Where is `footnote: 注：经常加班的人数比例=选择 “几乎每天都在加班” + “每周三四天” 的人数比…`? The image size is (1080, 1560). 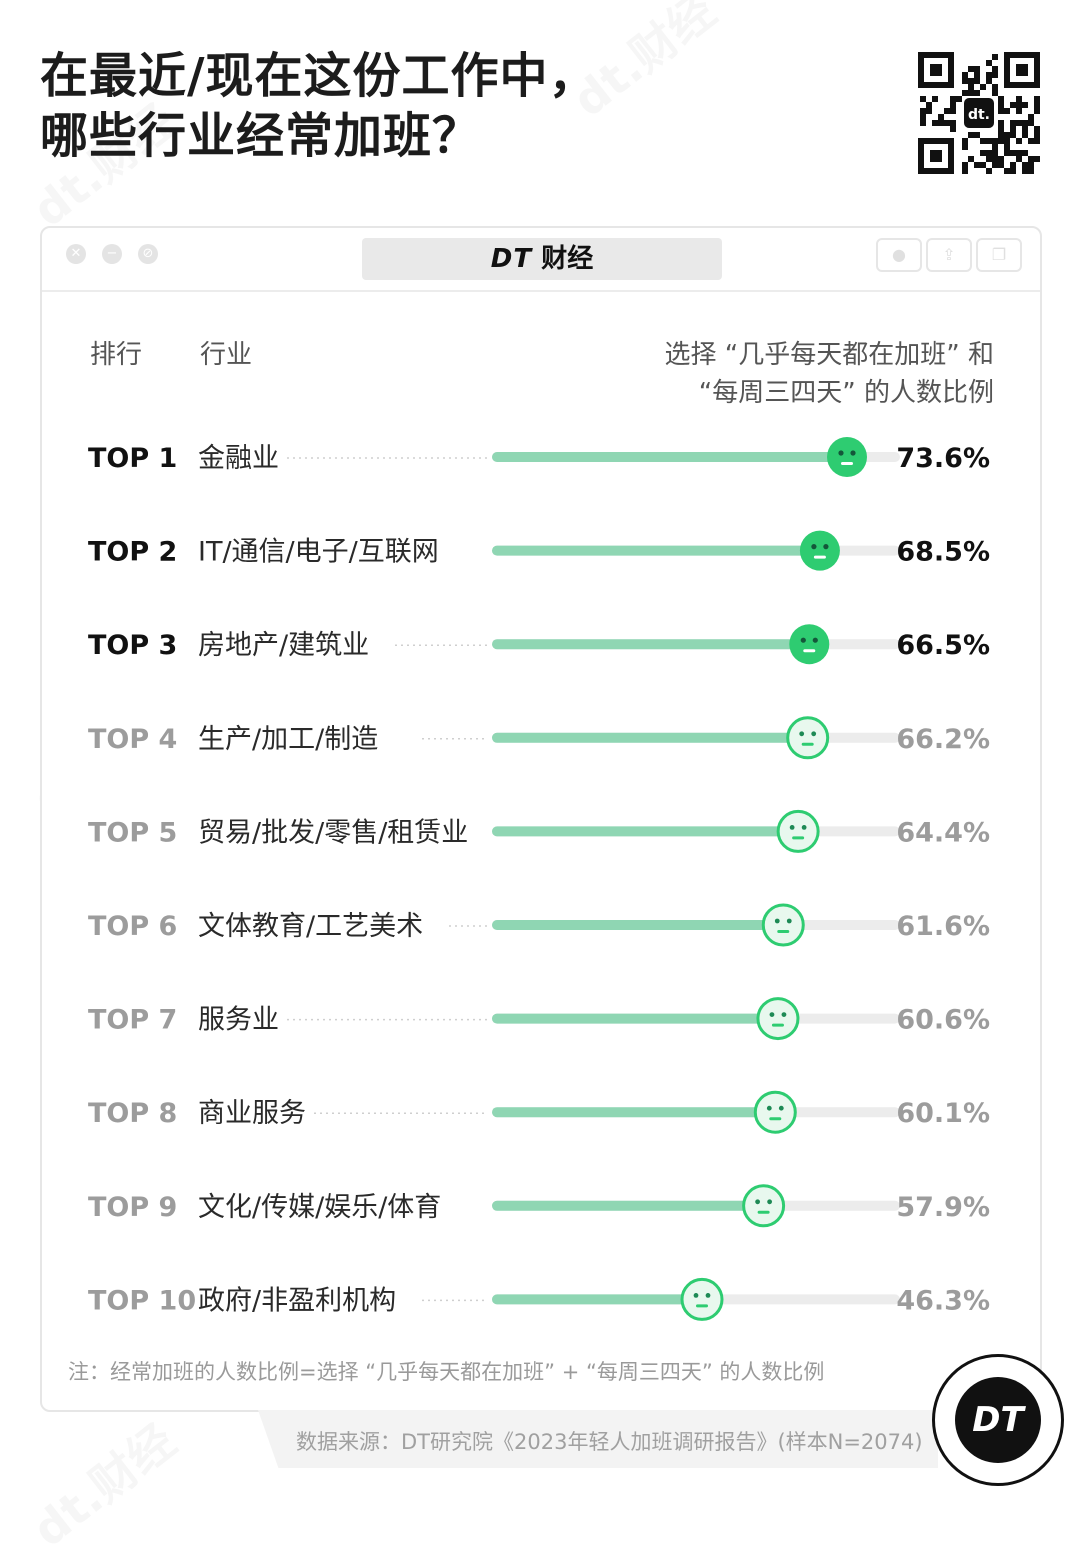 footnote: 注：经常加班的人数比例=选择 “几乎每天都在加班” + “每周三四天” 的人数比… is located at coordinates (446, 1372).